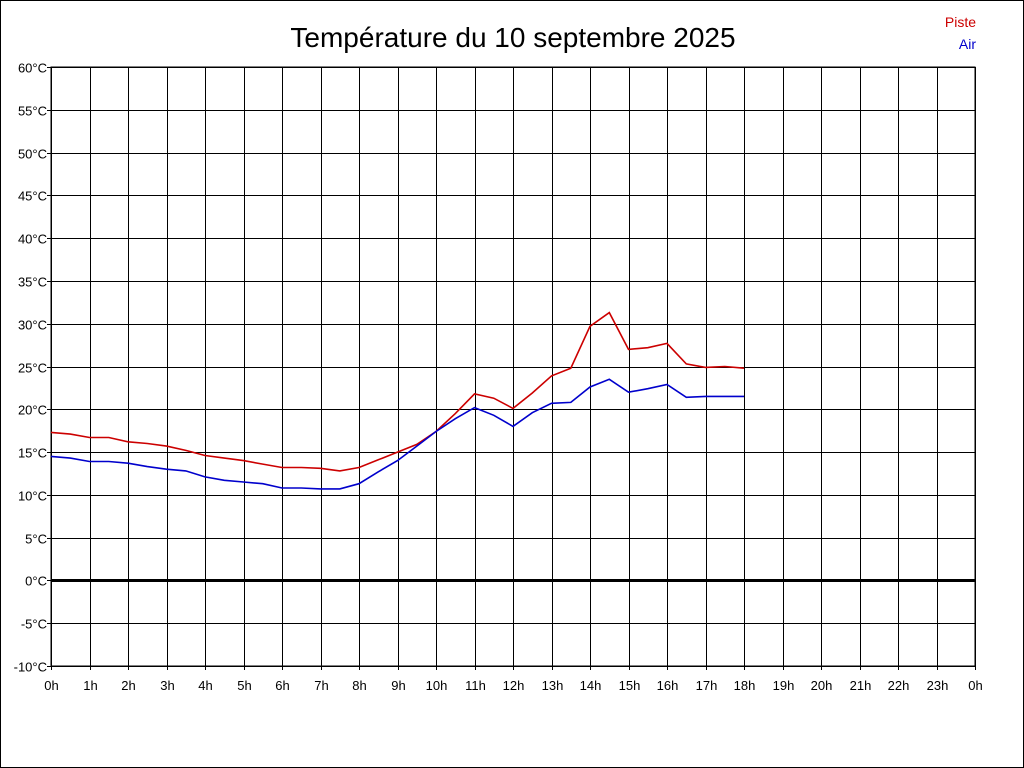 The image size is (1024, 768). I want to click on y-tick-label: 35°C, so click(32, 282).